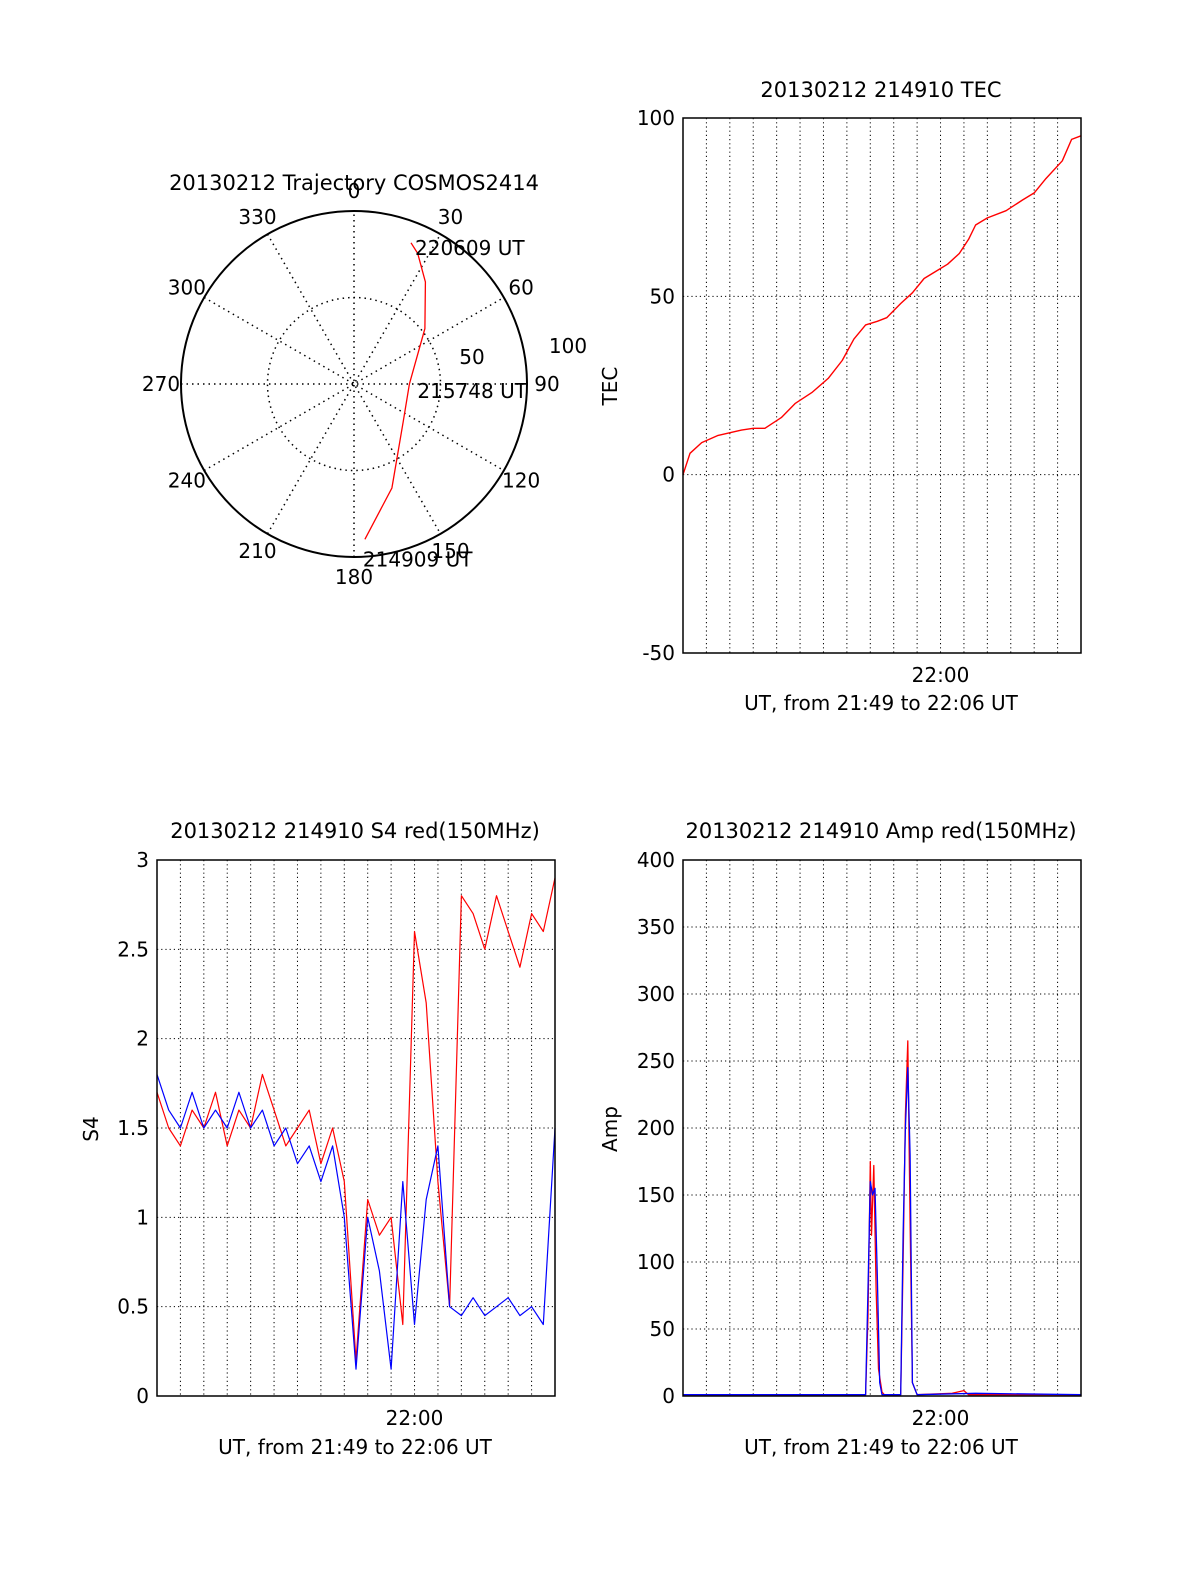 The image size is (1200, 1575). I want to click on amp-y-axis-label: Amp, so click(610, 1129).